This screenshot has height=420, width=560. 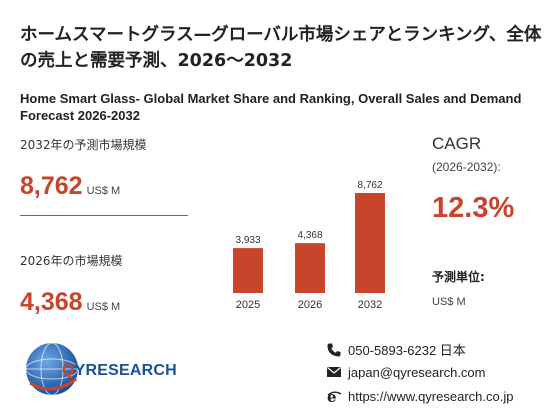 I want to click on mail-icon, so click(x=334, y=372).